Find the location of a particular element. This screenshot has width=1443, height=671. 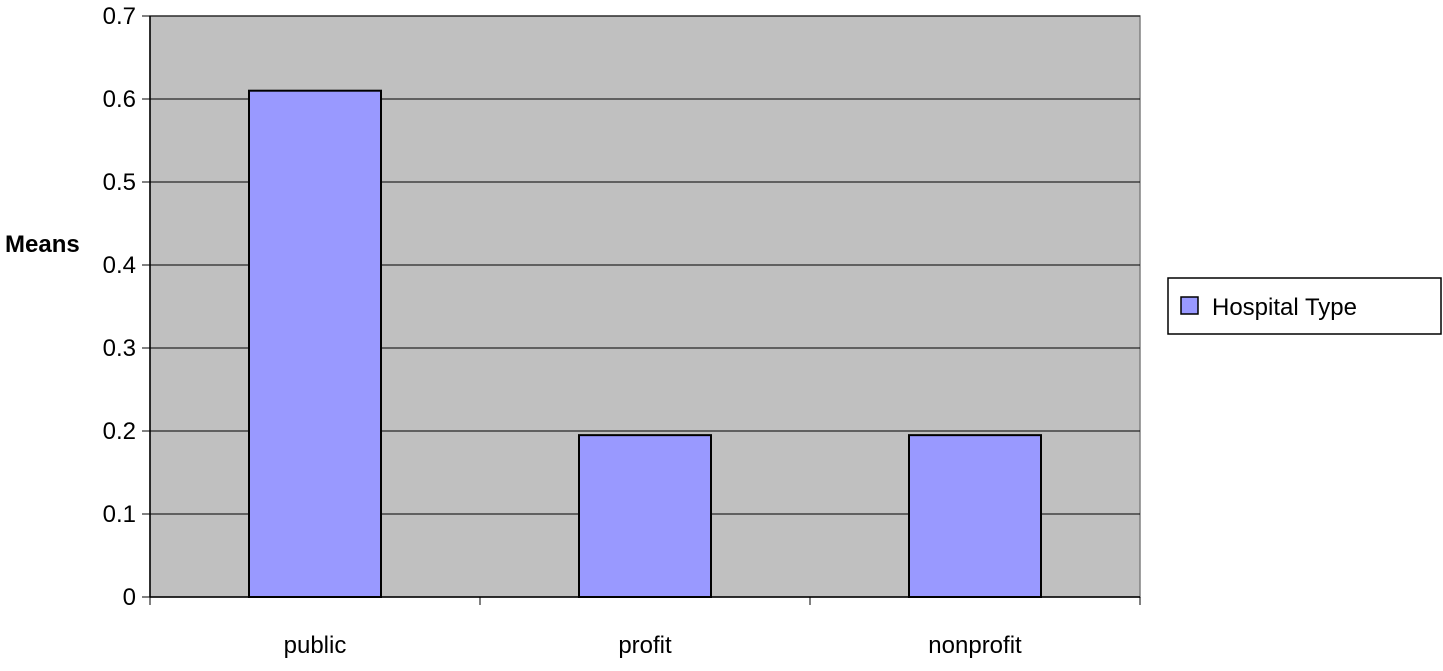

bar-public is located at coordinates (315, 343).